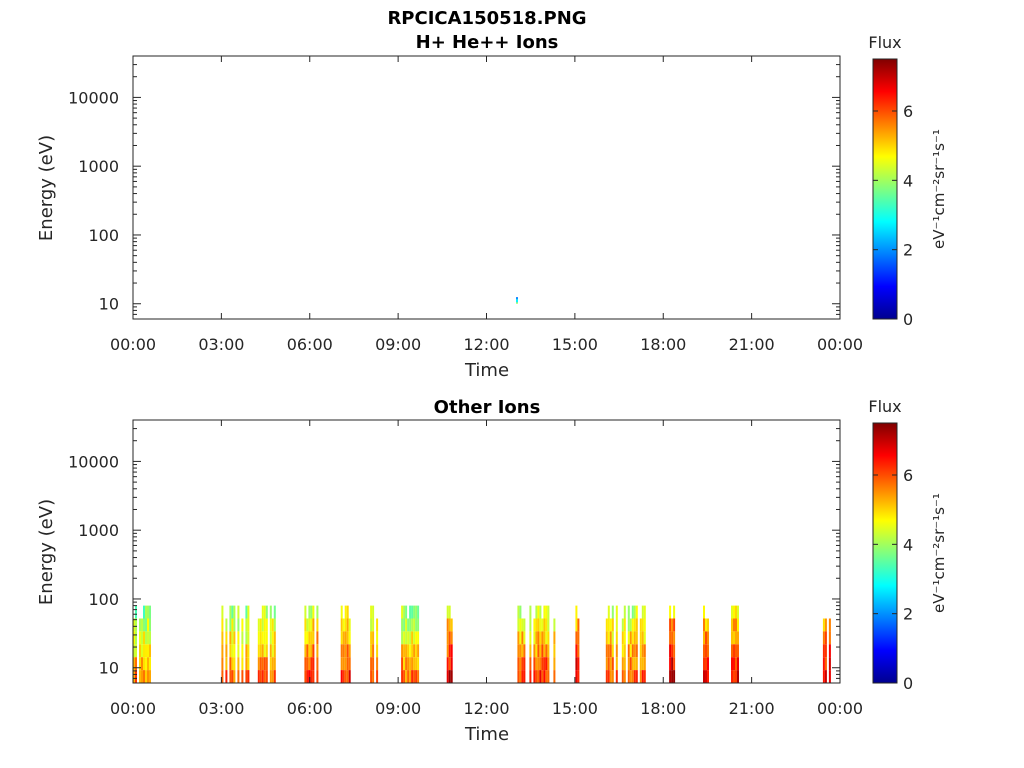 The width and height of the screenshot is (1024, 768). Describe the element at coordinates (103, 235) in the screenshot. I see `y-tick-label: 100` at that location.